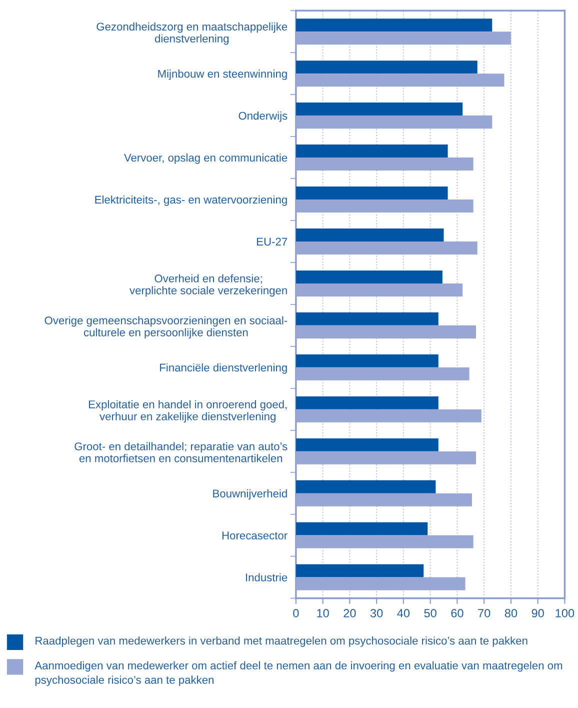 This screenshot has height=708, width=578. What do you see at coordinates (565, 613) in the screenshot?
I see `x-tick-label: 100` at bounding box center [565, 613].